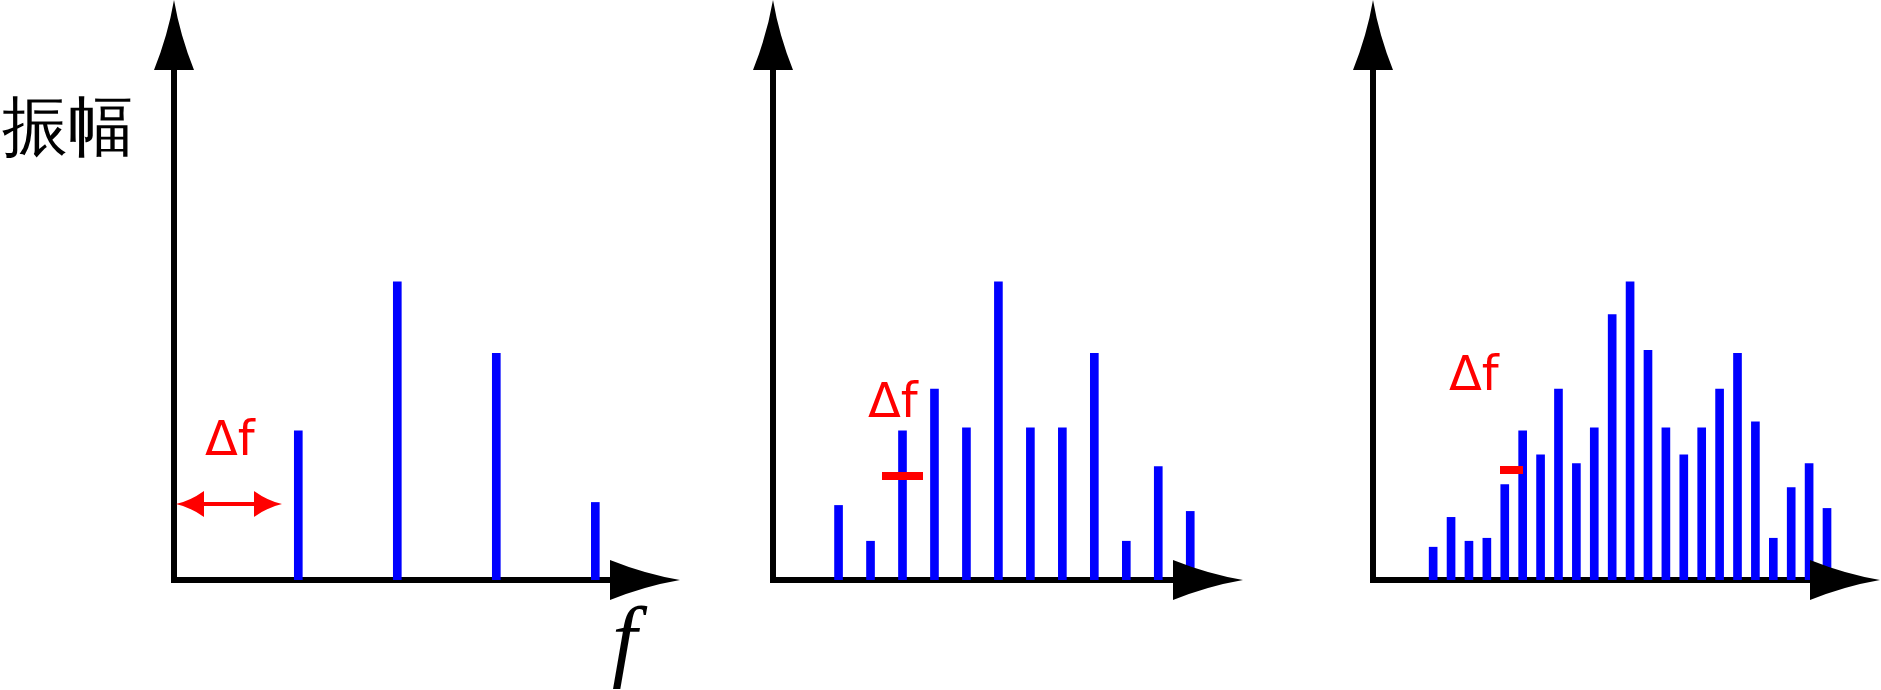 The image size is (1881, 690). Describe the element at coordinates (68, 127) in the screenshot. I see `y-axis-title: 振幅` at that location.